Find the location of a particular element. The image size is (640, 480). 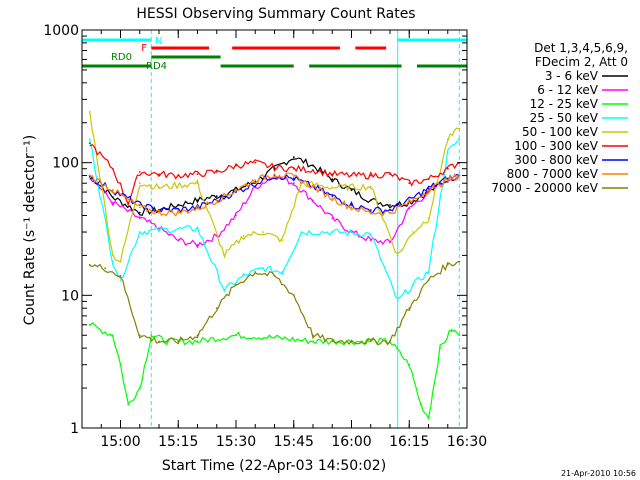

legend-item-label: 6 - 12 keV is located at coordinates (568, 90).